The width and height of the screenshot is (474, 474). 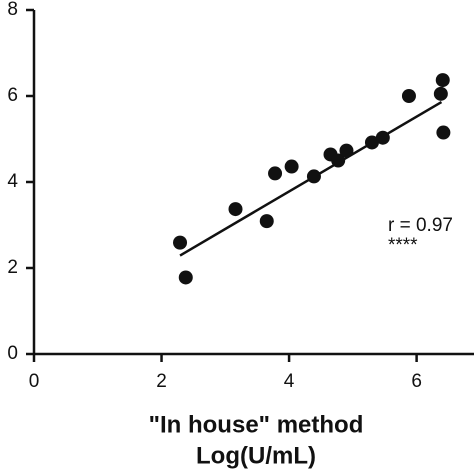 What do you see at coordinates (34, 381) in the screenshot?
I see `x-tick-label: 0` at bounding box center [34, 381].